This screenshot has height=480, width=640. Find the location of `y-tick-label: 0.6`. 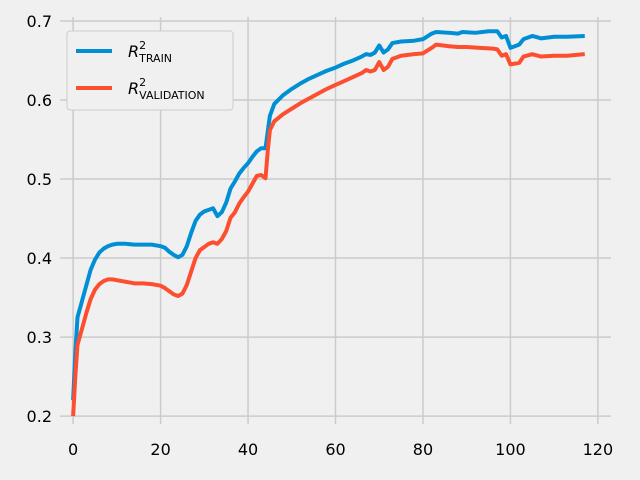

y-tick-label: 0.6 is located at coordinates (39, 100).